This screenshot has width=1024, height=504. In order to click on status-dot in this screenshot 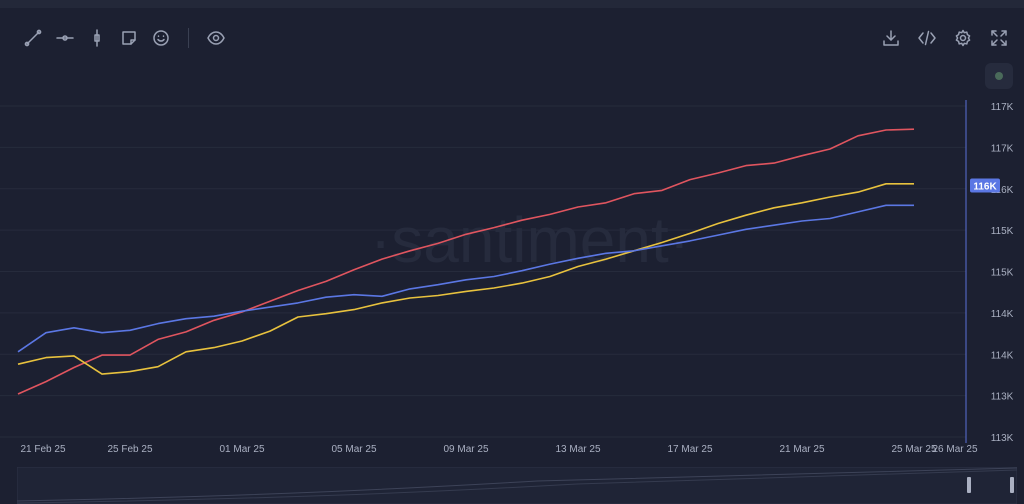, I will do `click(999, 76)`.